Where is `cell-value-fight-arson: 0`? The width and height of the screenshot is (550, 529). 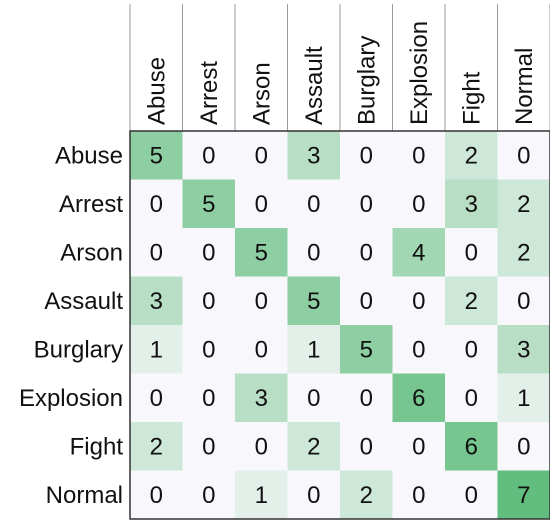
cell-value-fight-arson: 0 is located at coordinates (261, 446).